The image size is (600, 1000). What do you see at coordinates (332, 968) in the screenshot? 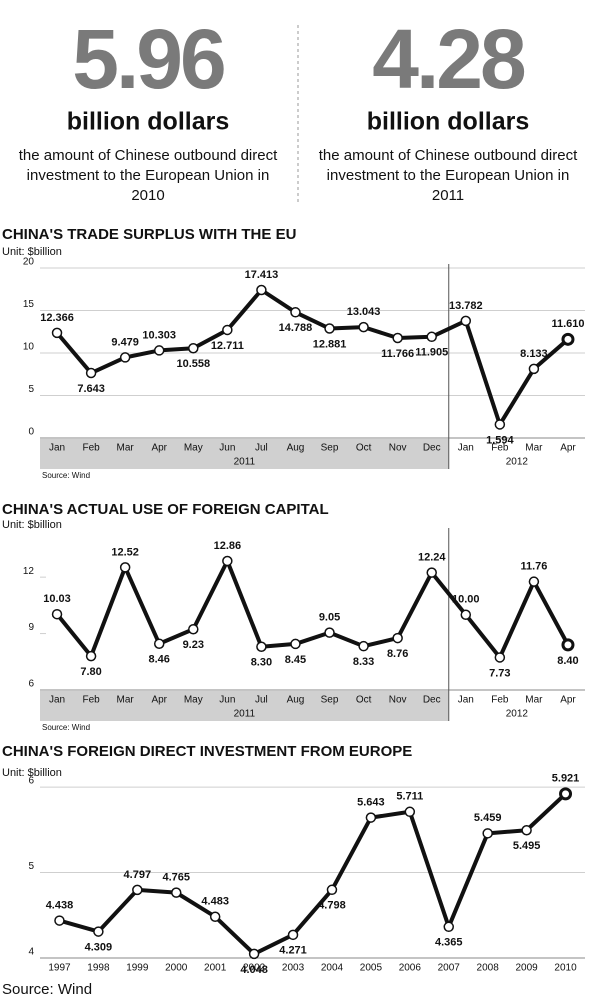
I see `x-tick-label: 2004` at bounding box center [332, 968].